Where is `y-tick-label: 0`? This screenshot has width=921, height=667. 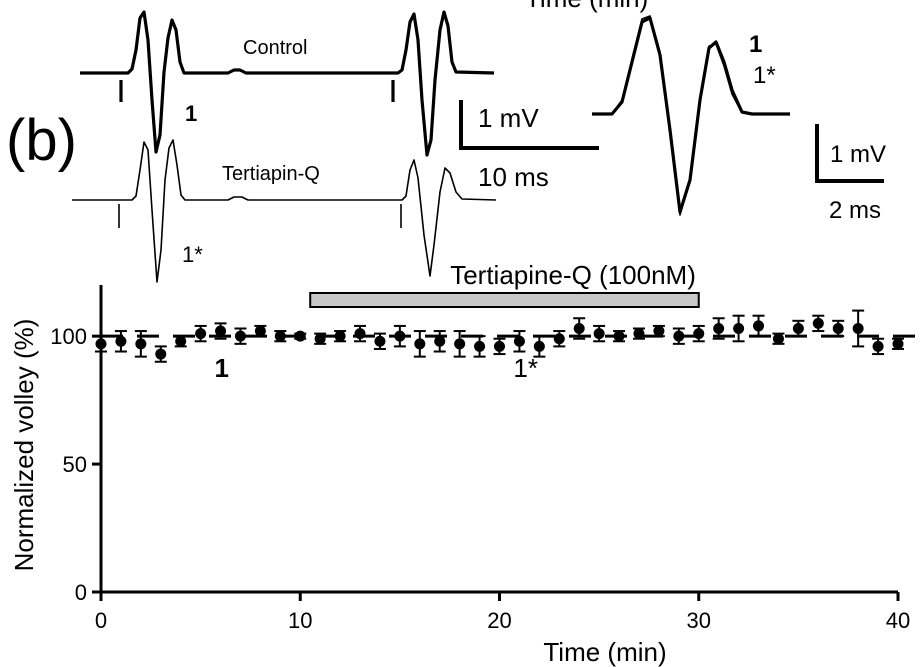
y-tick-label: 0 is located at coordinates (81, 592).